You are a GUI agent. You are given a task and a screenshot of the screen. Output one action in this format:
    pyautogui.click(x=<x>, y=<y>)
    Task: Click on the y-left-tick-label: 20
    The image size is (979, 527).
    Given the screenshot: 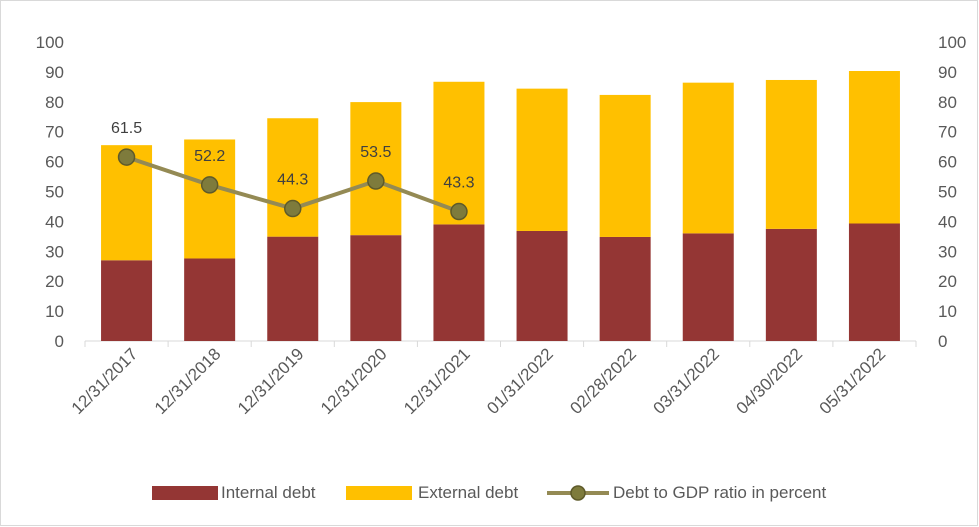 What is the action you would take?
    pyautogui.click(x=54, y=281)
    